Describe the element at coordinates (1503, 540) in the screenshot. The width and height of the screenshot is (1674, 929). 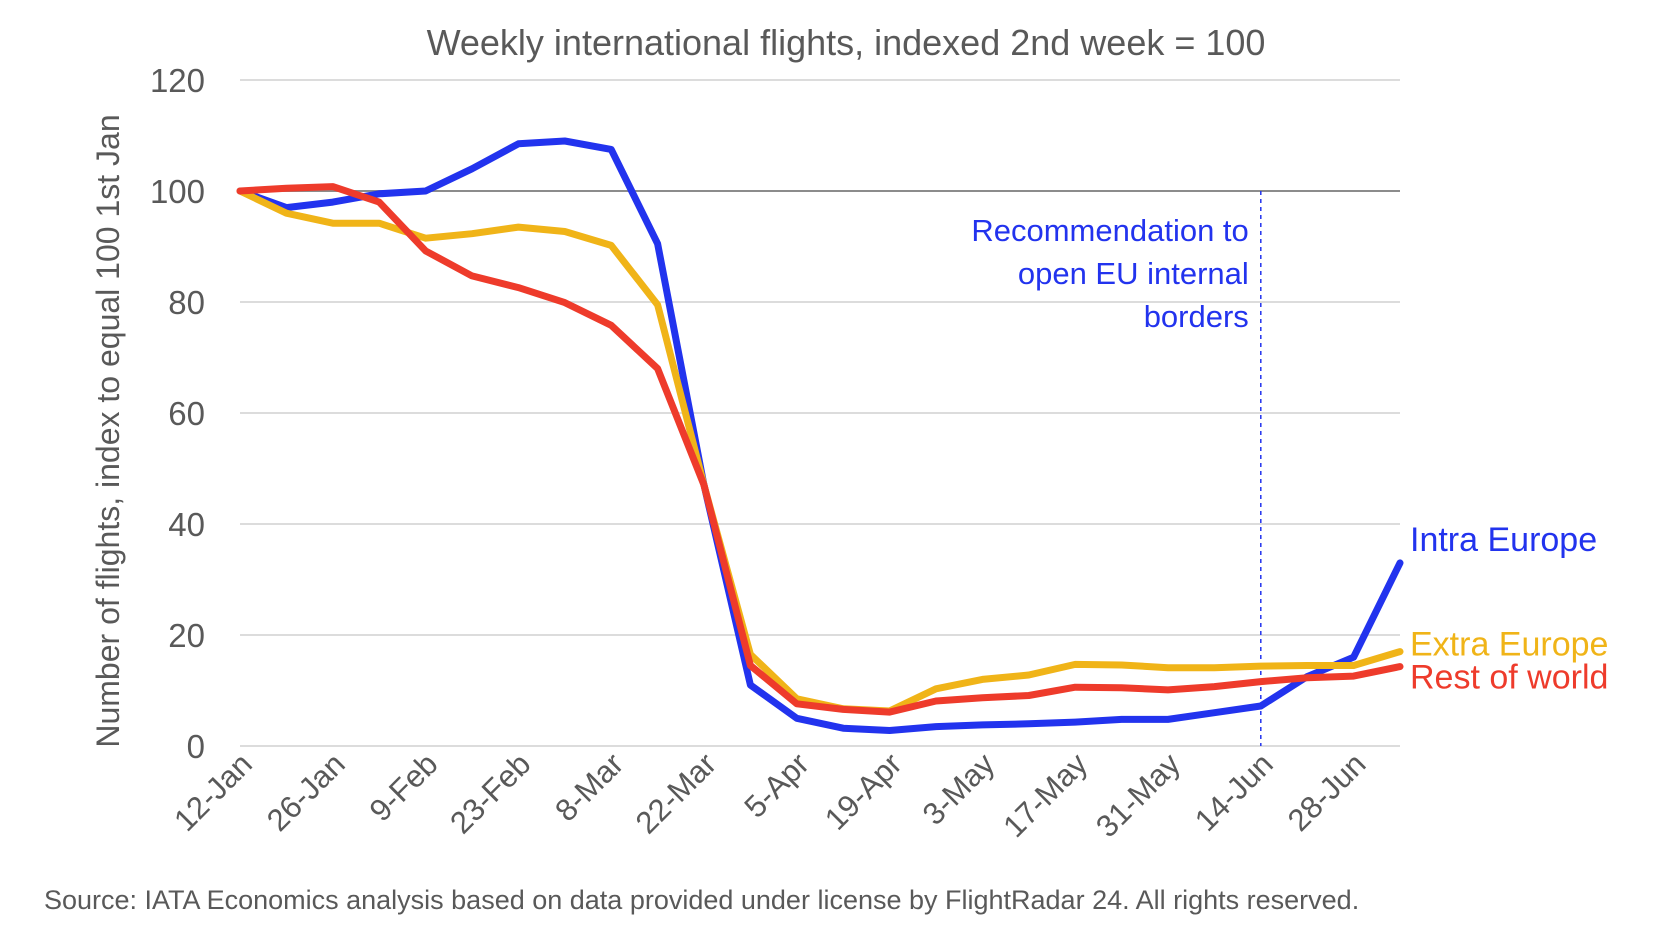
I see `series-label-intra-europe: Intra Europe` at that location.